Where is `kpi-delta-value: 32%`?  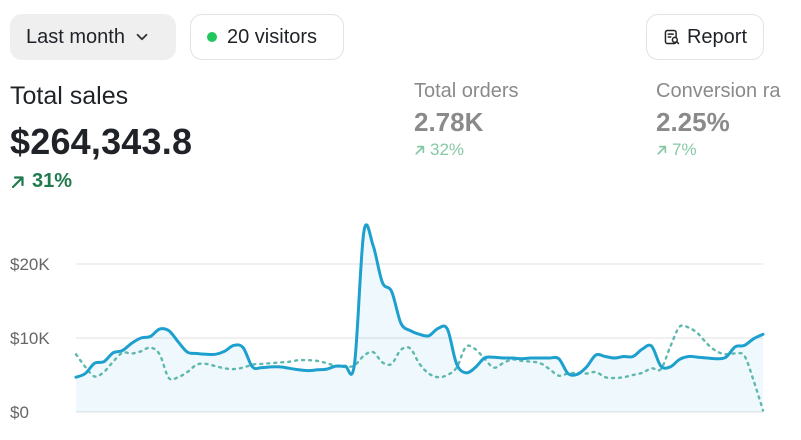 kpi-delta-value: 32% is located at coordinates (447, 149).